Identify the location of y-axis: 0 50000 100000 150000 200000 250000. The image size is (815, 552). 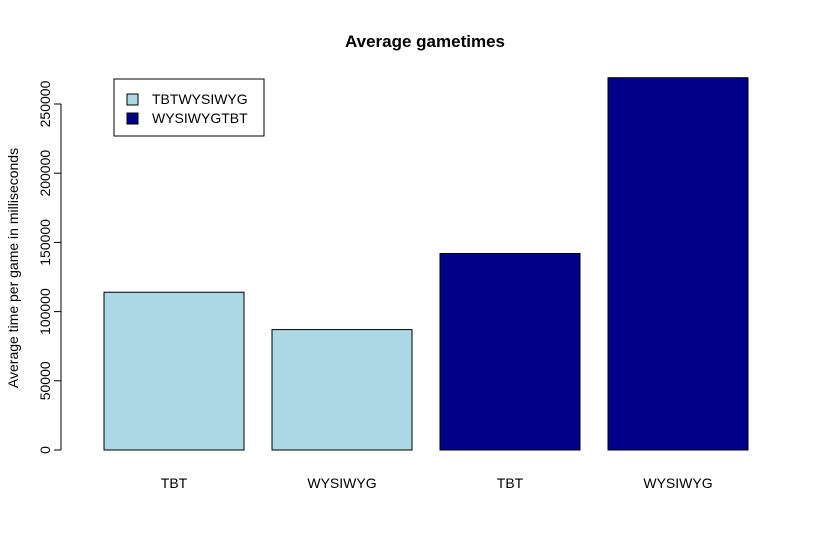
(49, 267).